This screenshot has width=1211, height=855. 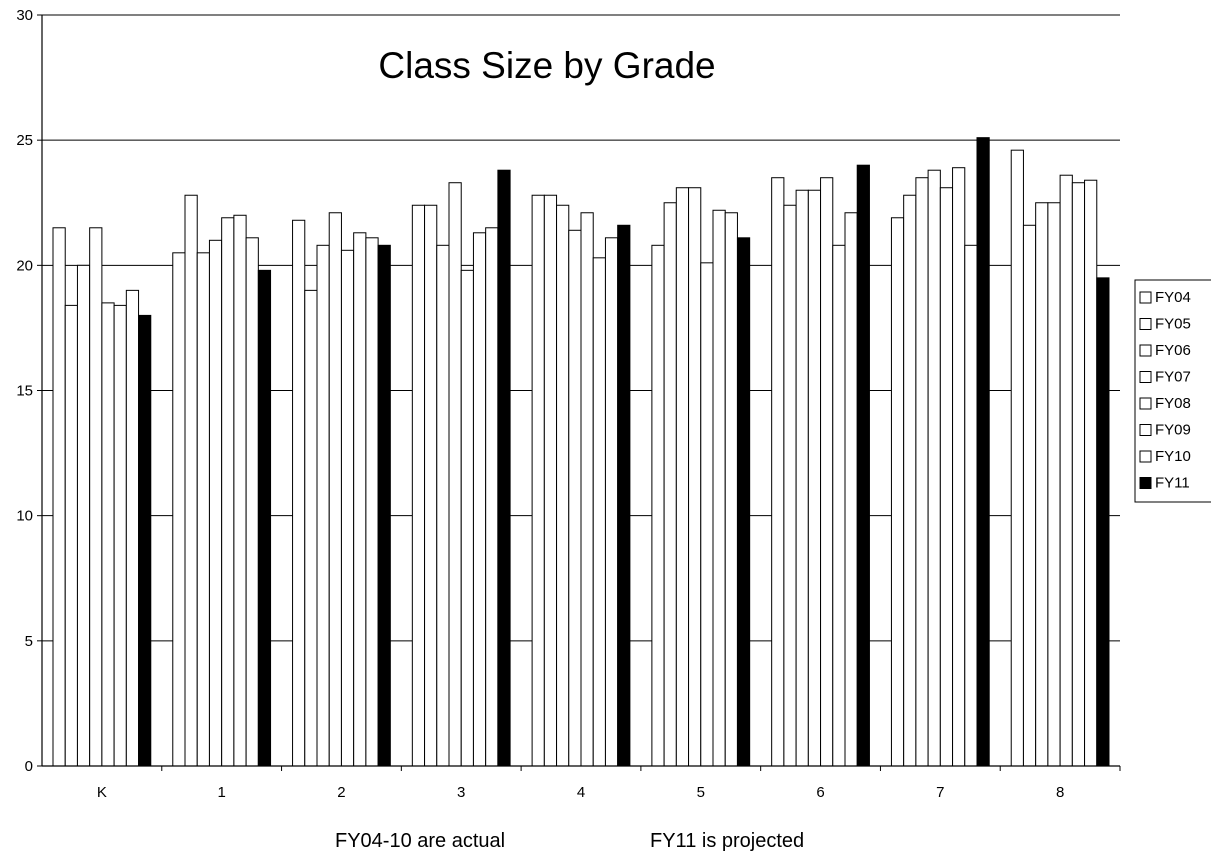 What do you see at coordinates (29, 641) in the screenshot?
I see `y-tick-label: 5` at bounding box center [29, 641].